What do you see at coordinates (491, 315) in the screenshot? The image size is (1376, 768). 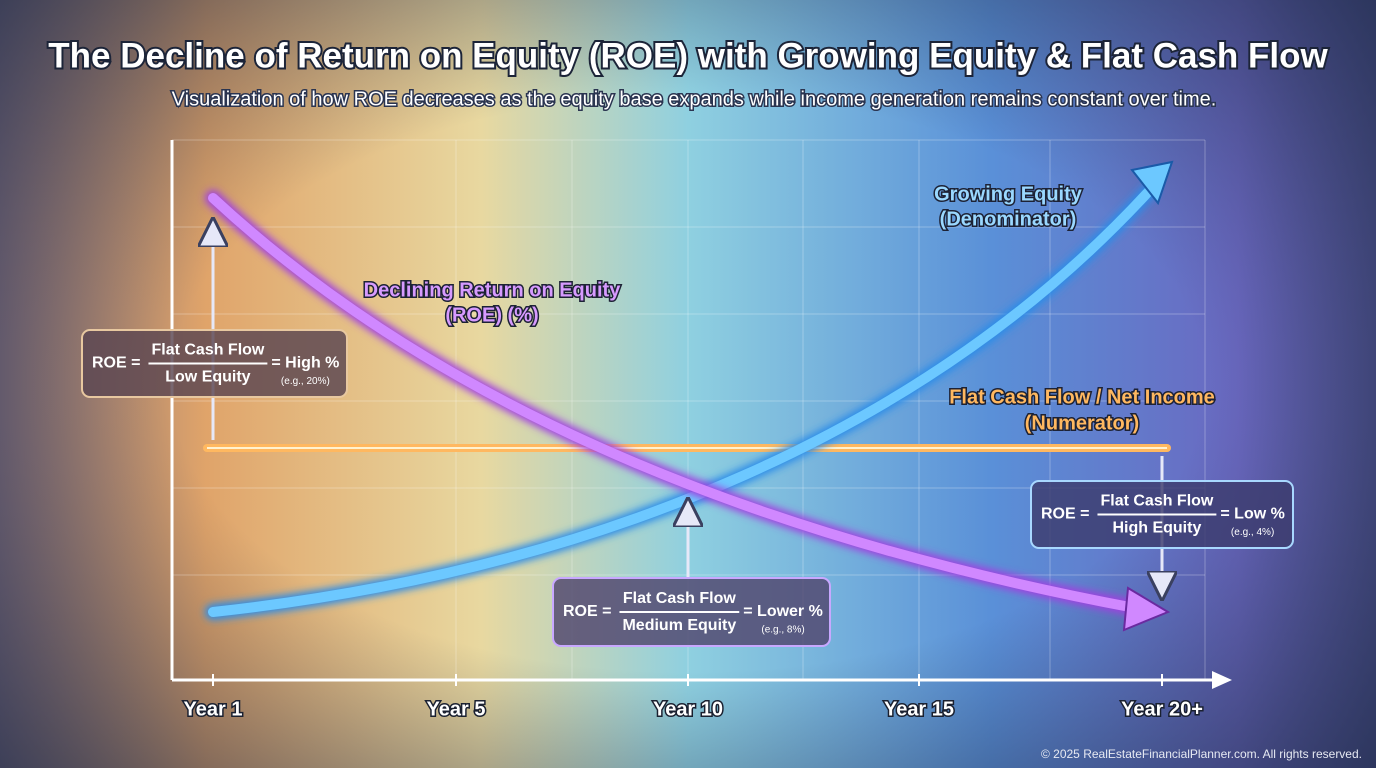 I see `curve-label: (ROE) (%)` at bounding box center [491, 315].